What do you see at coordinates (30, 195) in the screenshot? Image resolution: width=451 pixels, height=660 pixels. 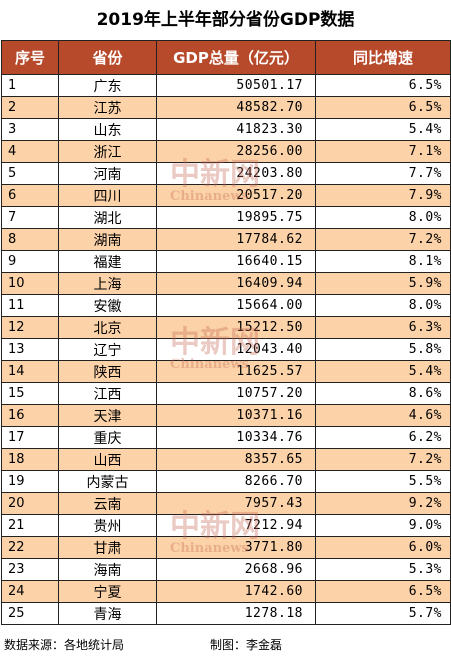 I see `cell-rank: 6` at bounding box center [30, 195].